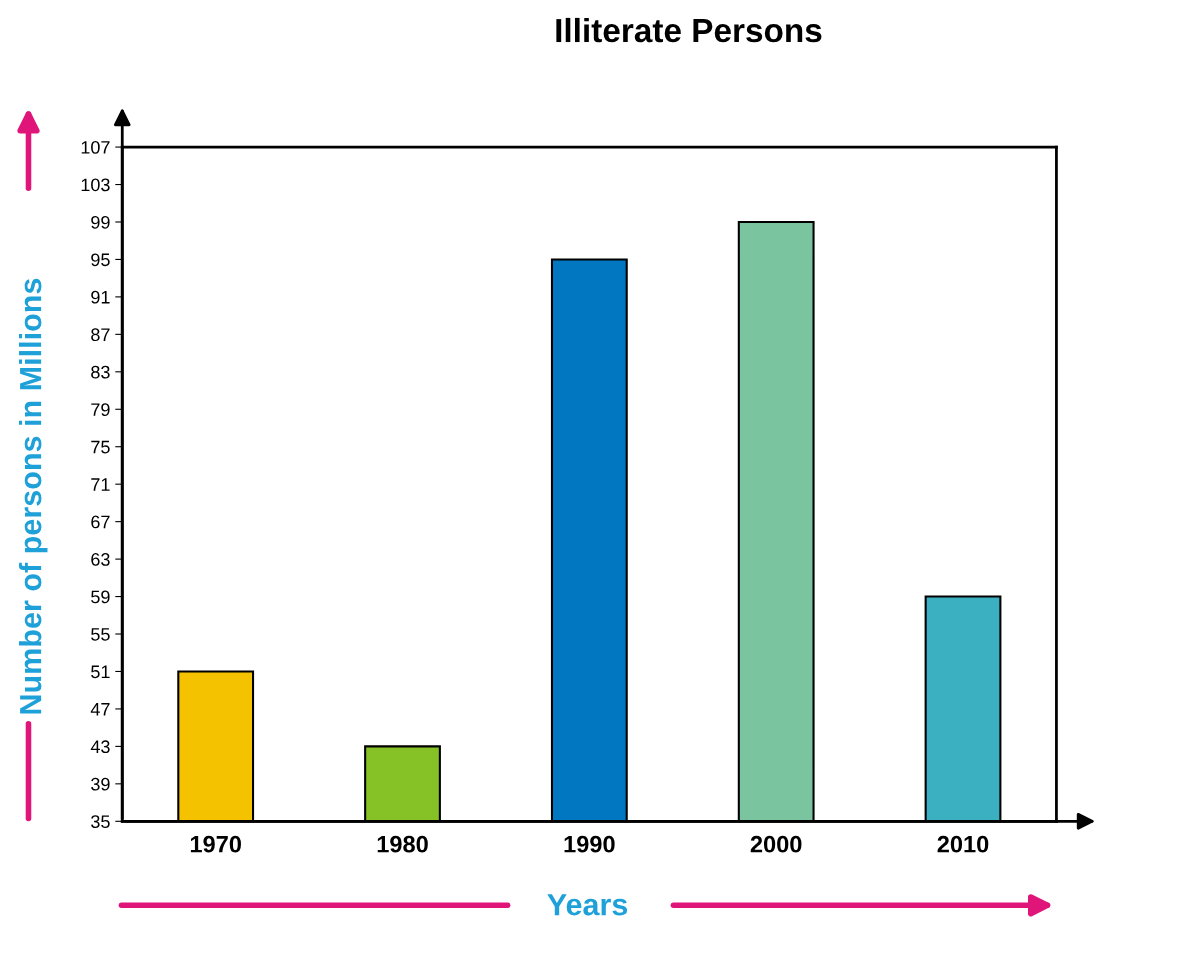 This screenshot has height=955, width=1187. Describe the element at coordinates (963, 844) in the screenshot. I see `x-tick-label: 2010` at that location.